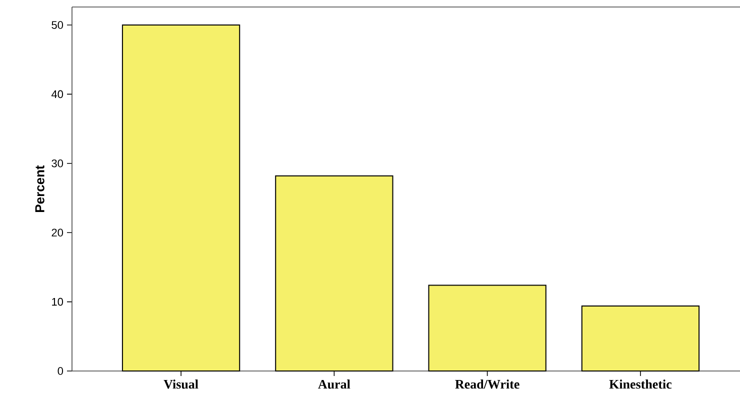 This screenshot has height=408, width=740. I want to click on x-tick-label: Visual, so click(181, 384).